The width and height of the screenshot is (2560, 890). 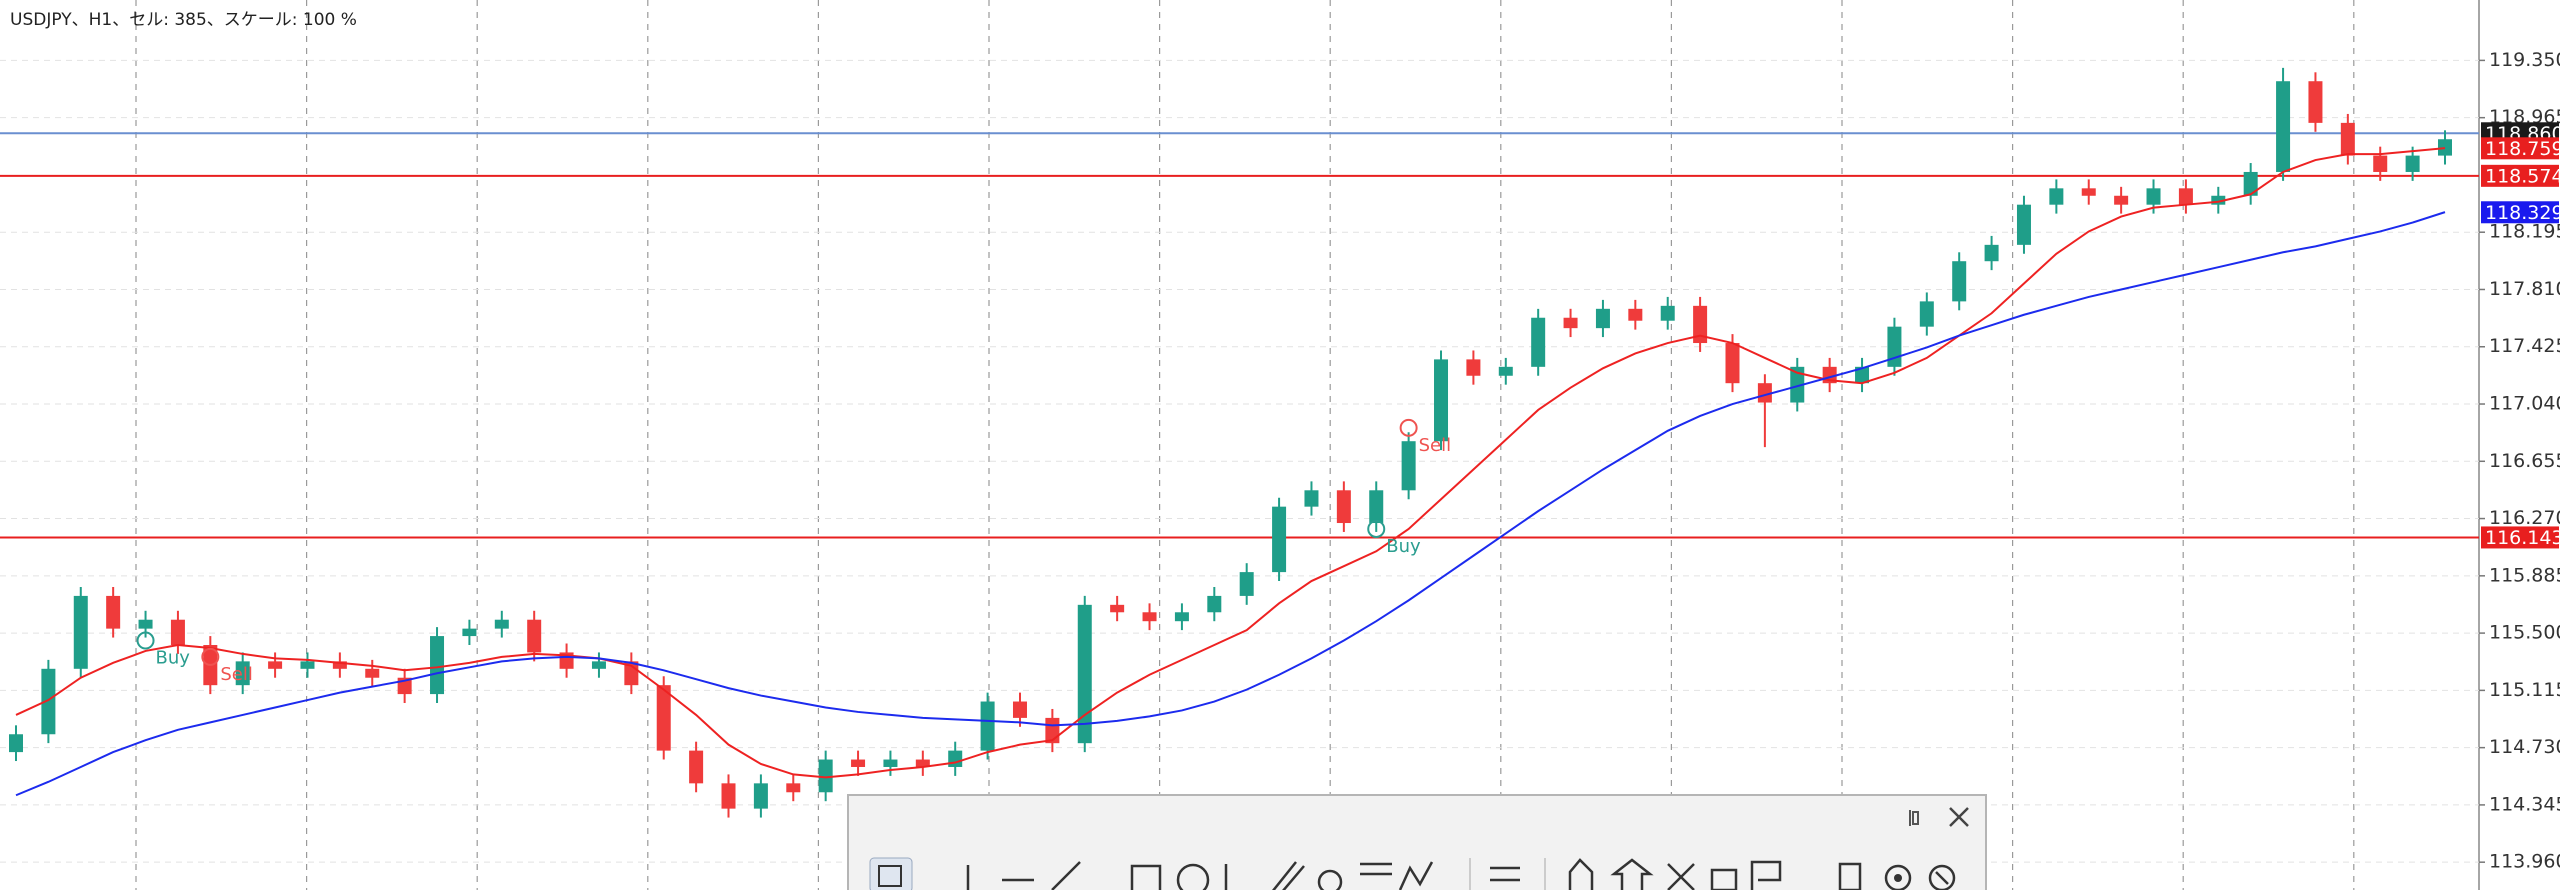 I want to click on tool-elliott, so click(x=1416, y=875).